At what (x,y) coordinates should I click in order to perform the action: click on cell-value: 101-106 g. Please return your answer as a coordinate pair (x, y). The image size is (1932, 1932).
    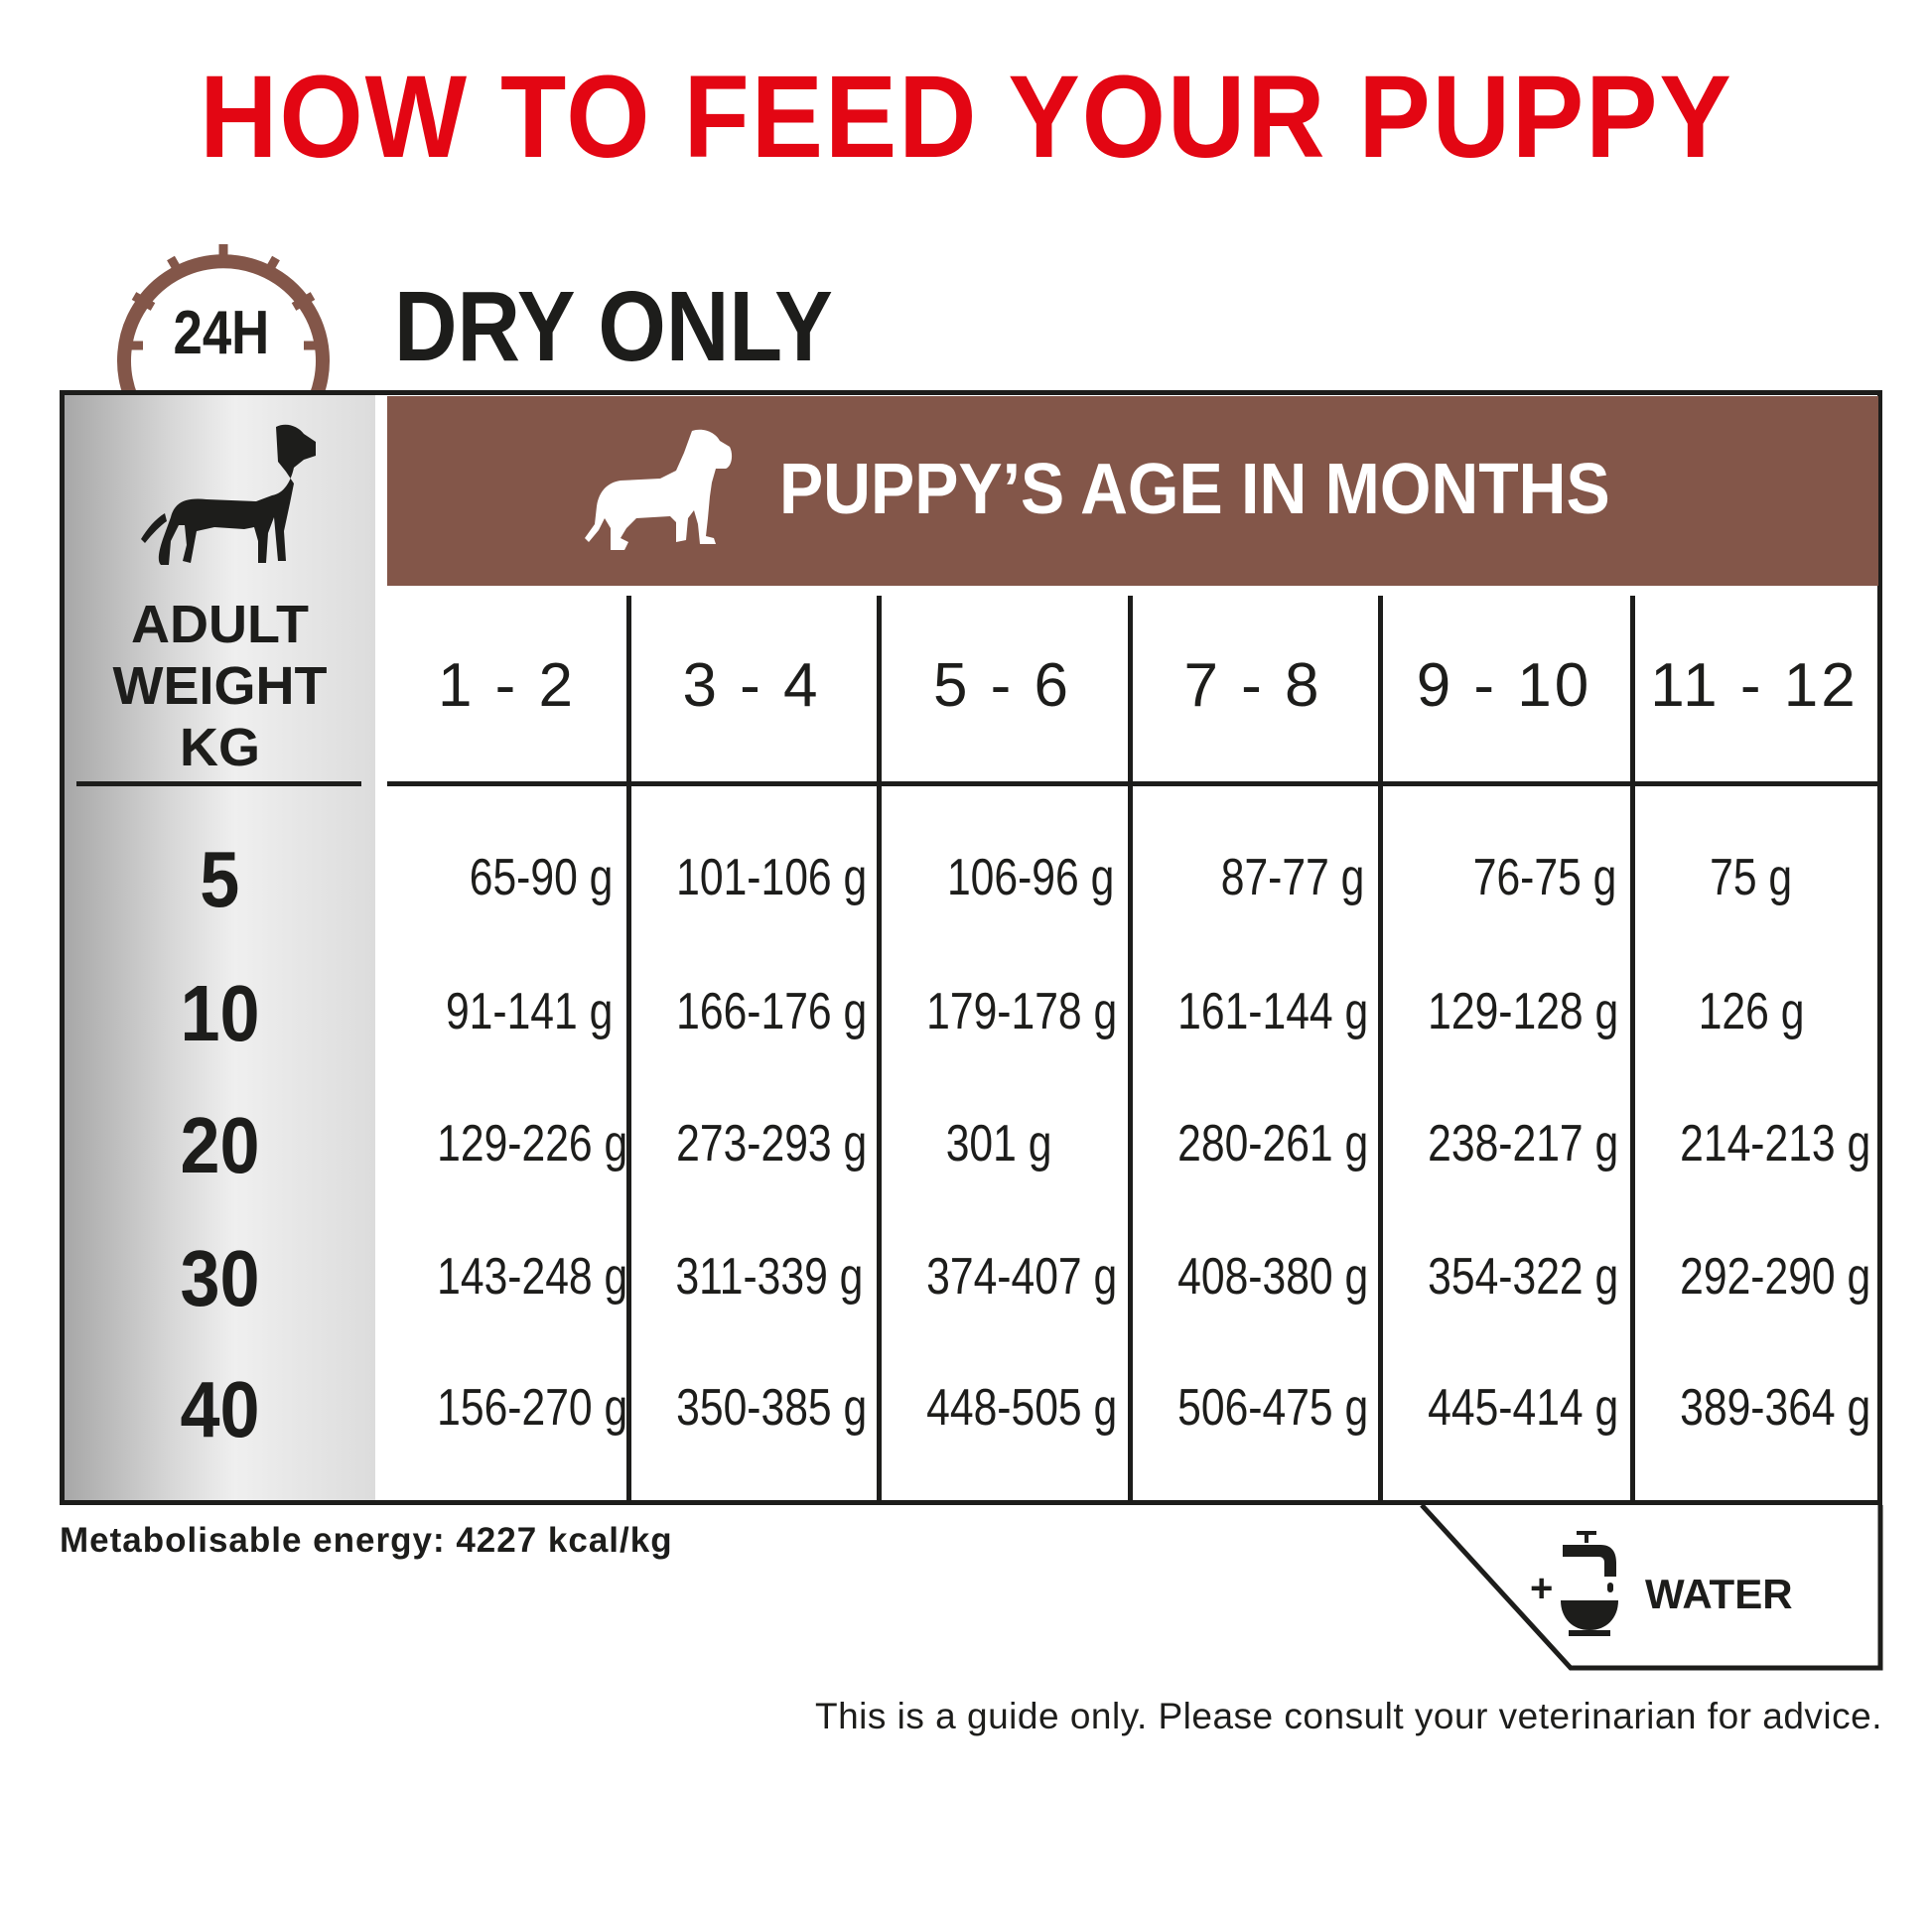
    Looking at the image, I should click on (772, 878).